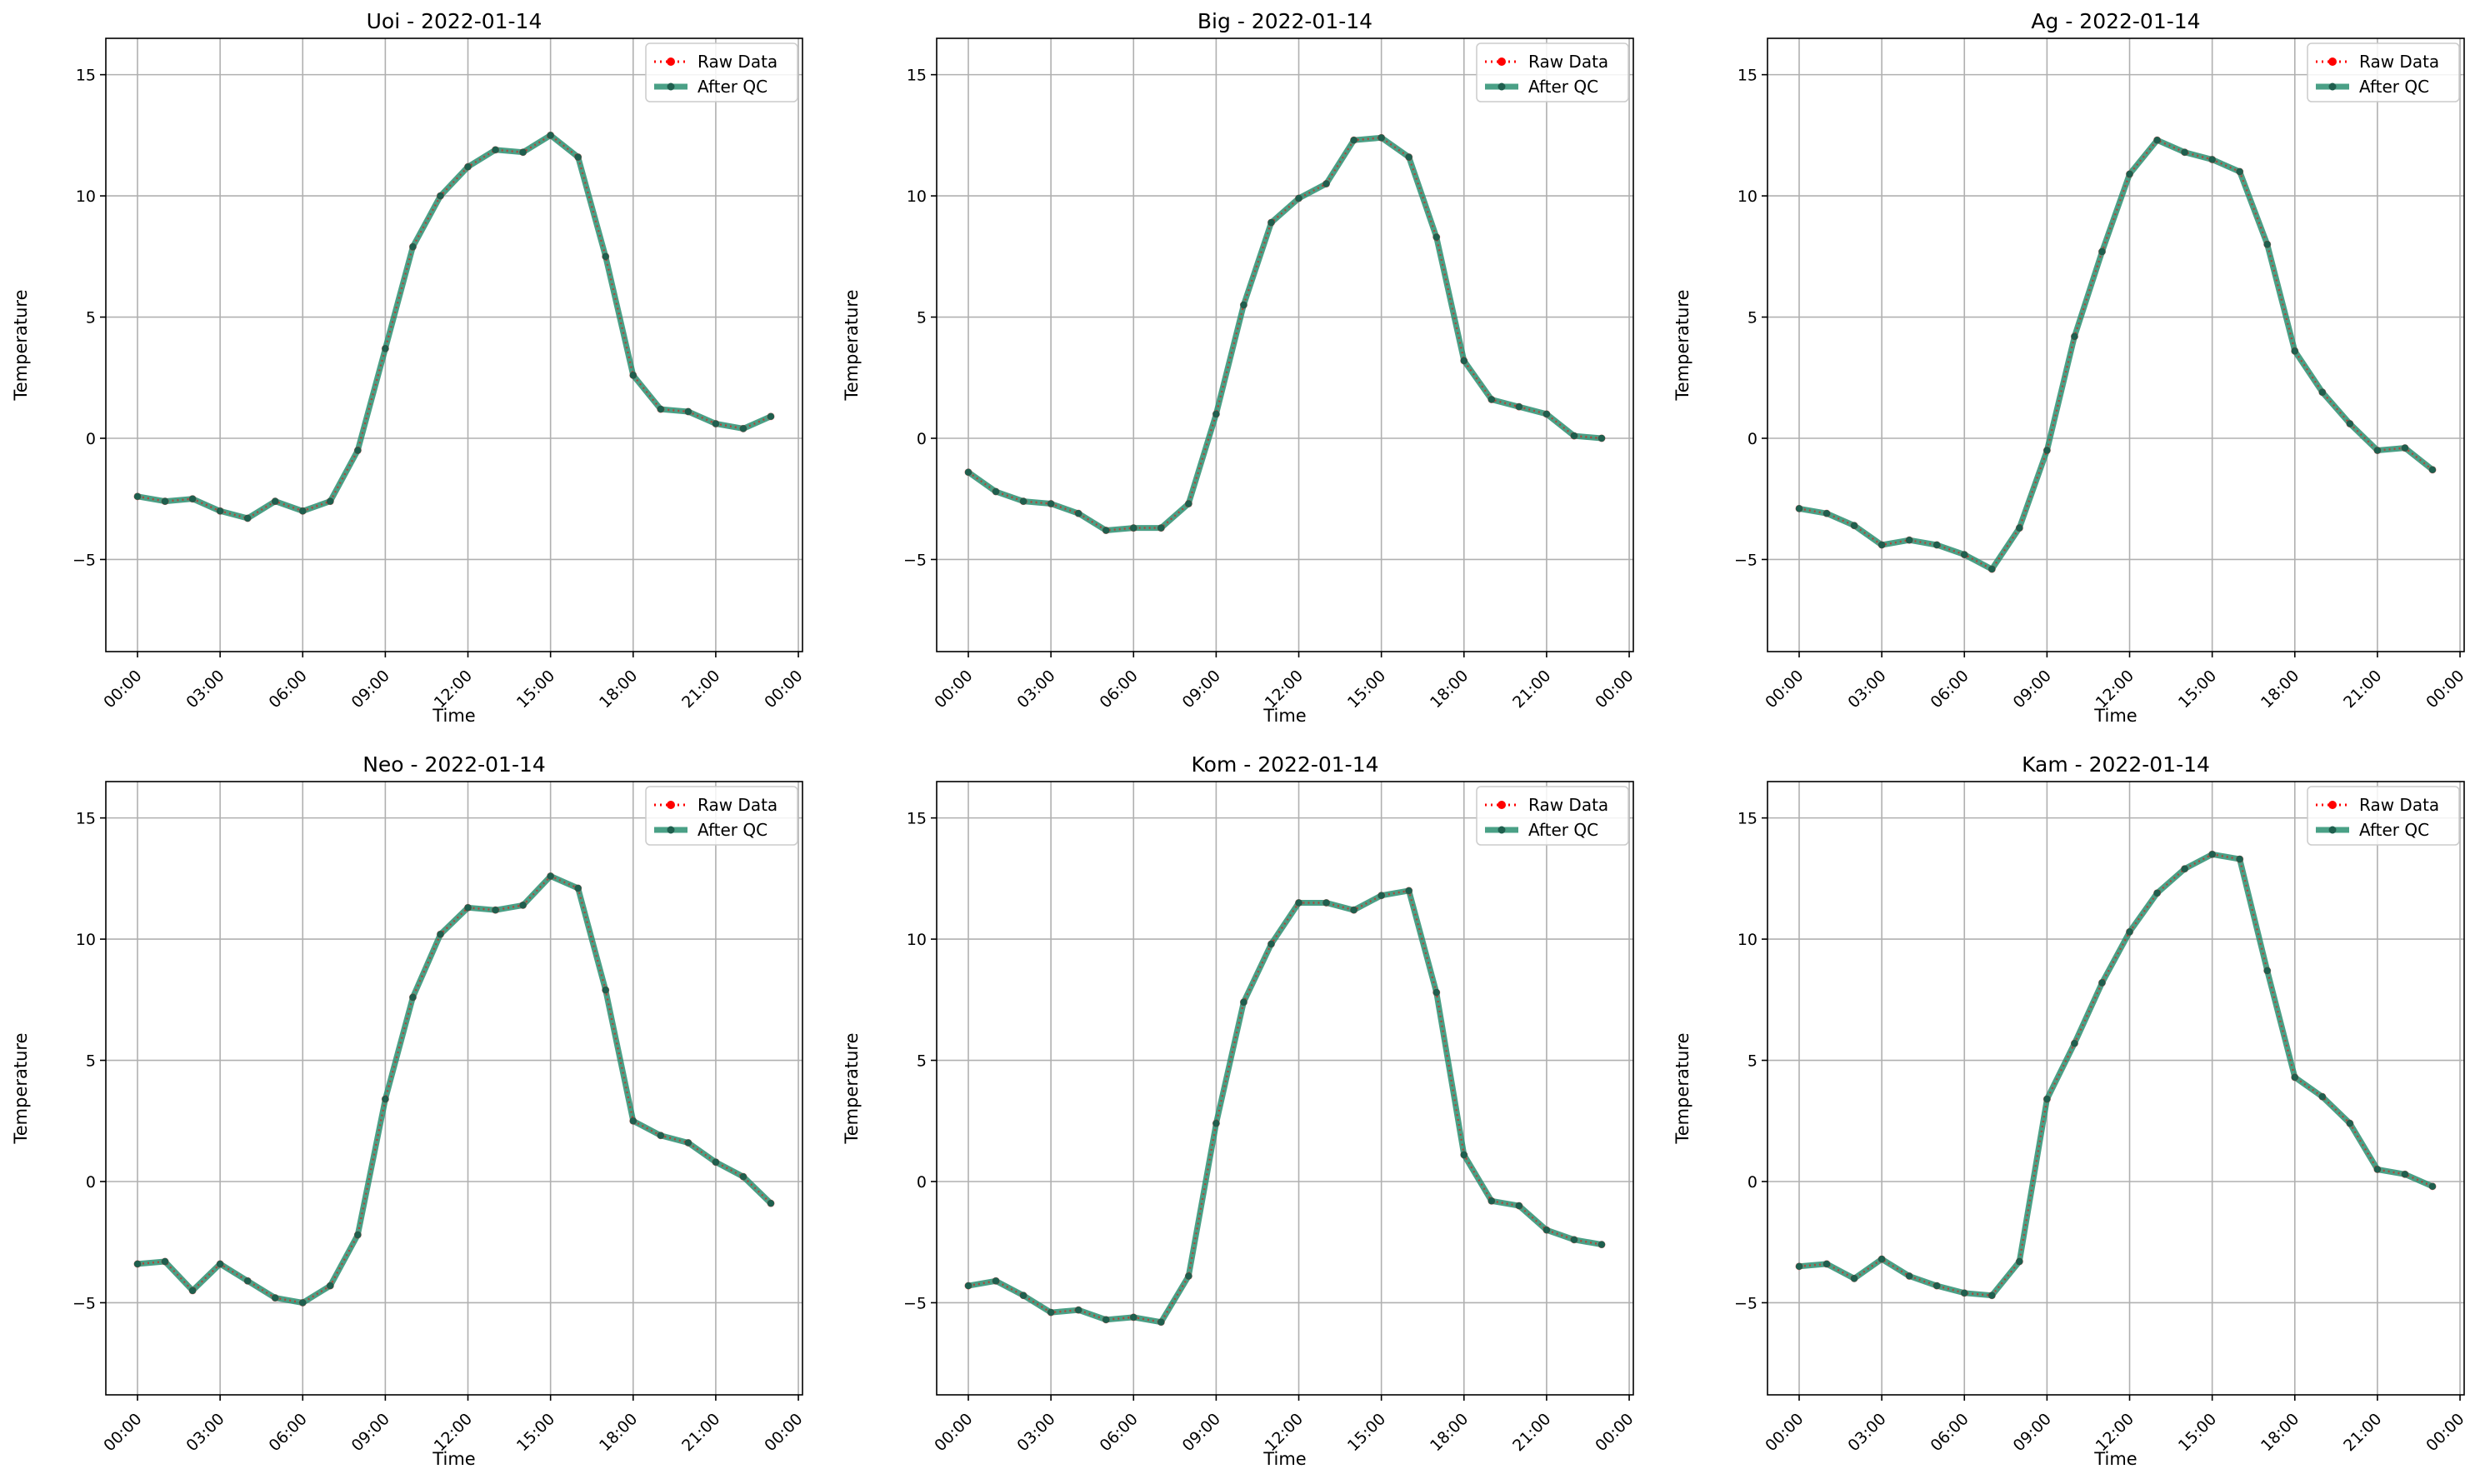 The height and width of the screenshot is (1484, 2485). I want to click on x-tick-label-8: 00:00, so click(783, 1432).